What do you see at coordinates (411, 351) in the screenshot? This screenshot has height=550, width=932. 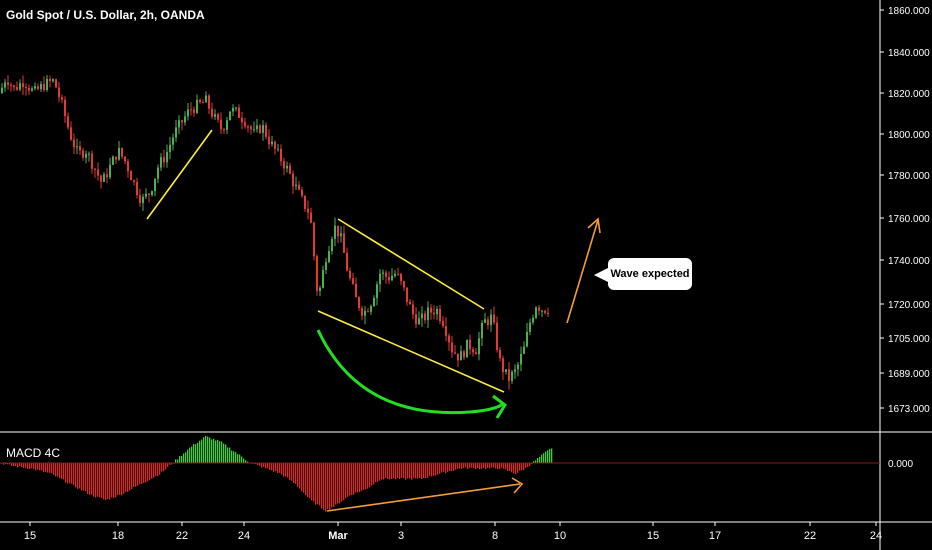 I see `channel-lower-line` at bounding box center [411, 351].